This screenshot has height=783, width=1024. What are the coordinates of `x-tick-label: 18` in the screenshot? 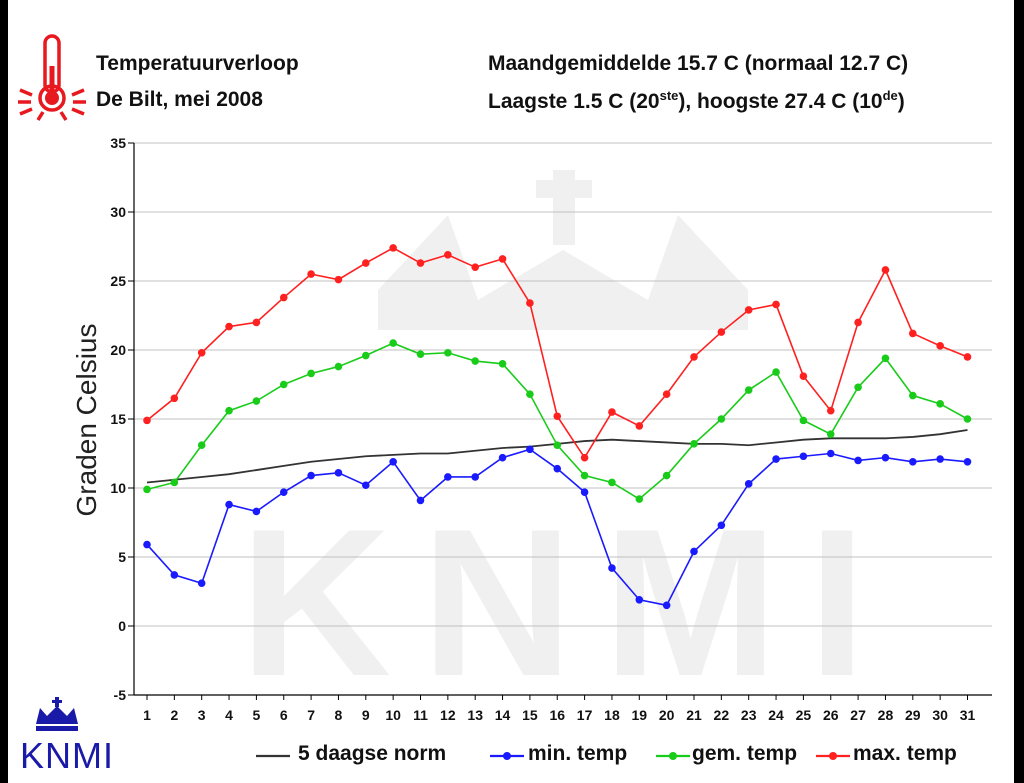 It's located at (612, 715).